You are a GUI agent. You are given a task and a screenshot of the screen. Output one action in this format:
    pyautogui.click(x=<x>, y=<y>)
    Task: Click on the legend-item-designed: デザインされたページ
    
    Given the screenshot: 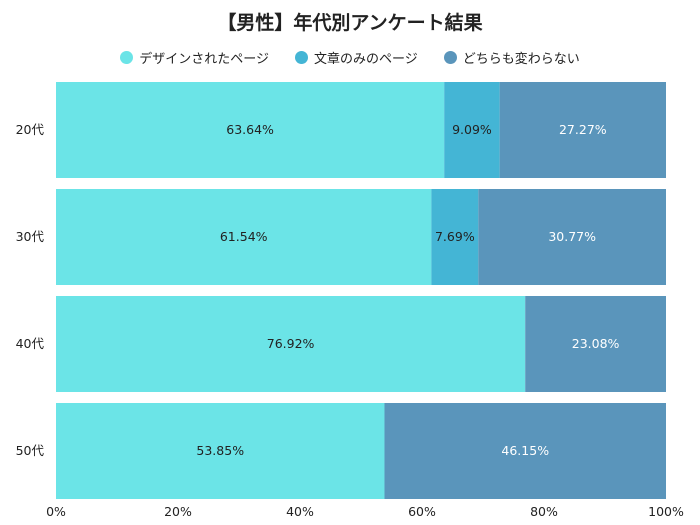 What is the action you would take?
    pyautogui.click(x=194, y=57)
    